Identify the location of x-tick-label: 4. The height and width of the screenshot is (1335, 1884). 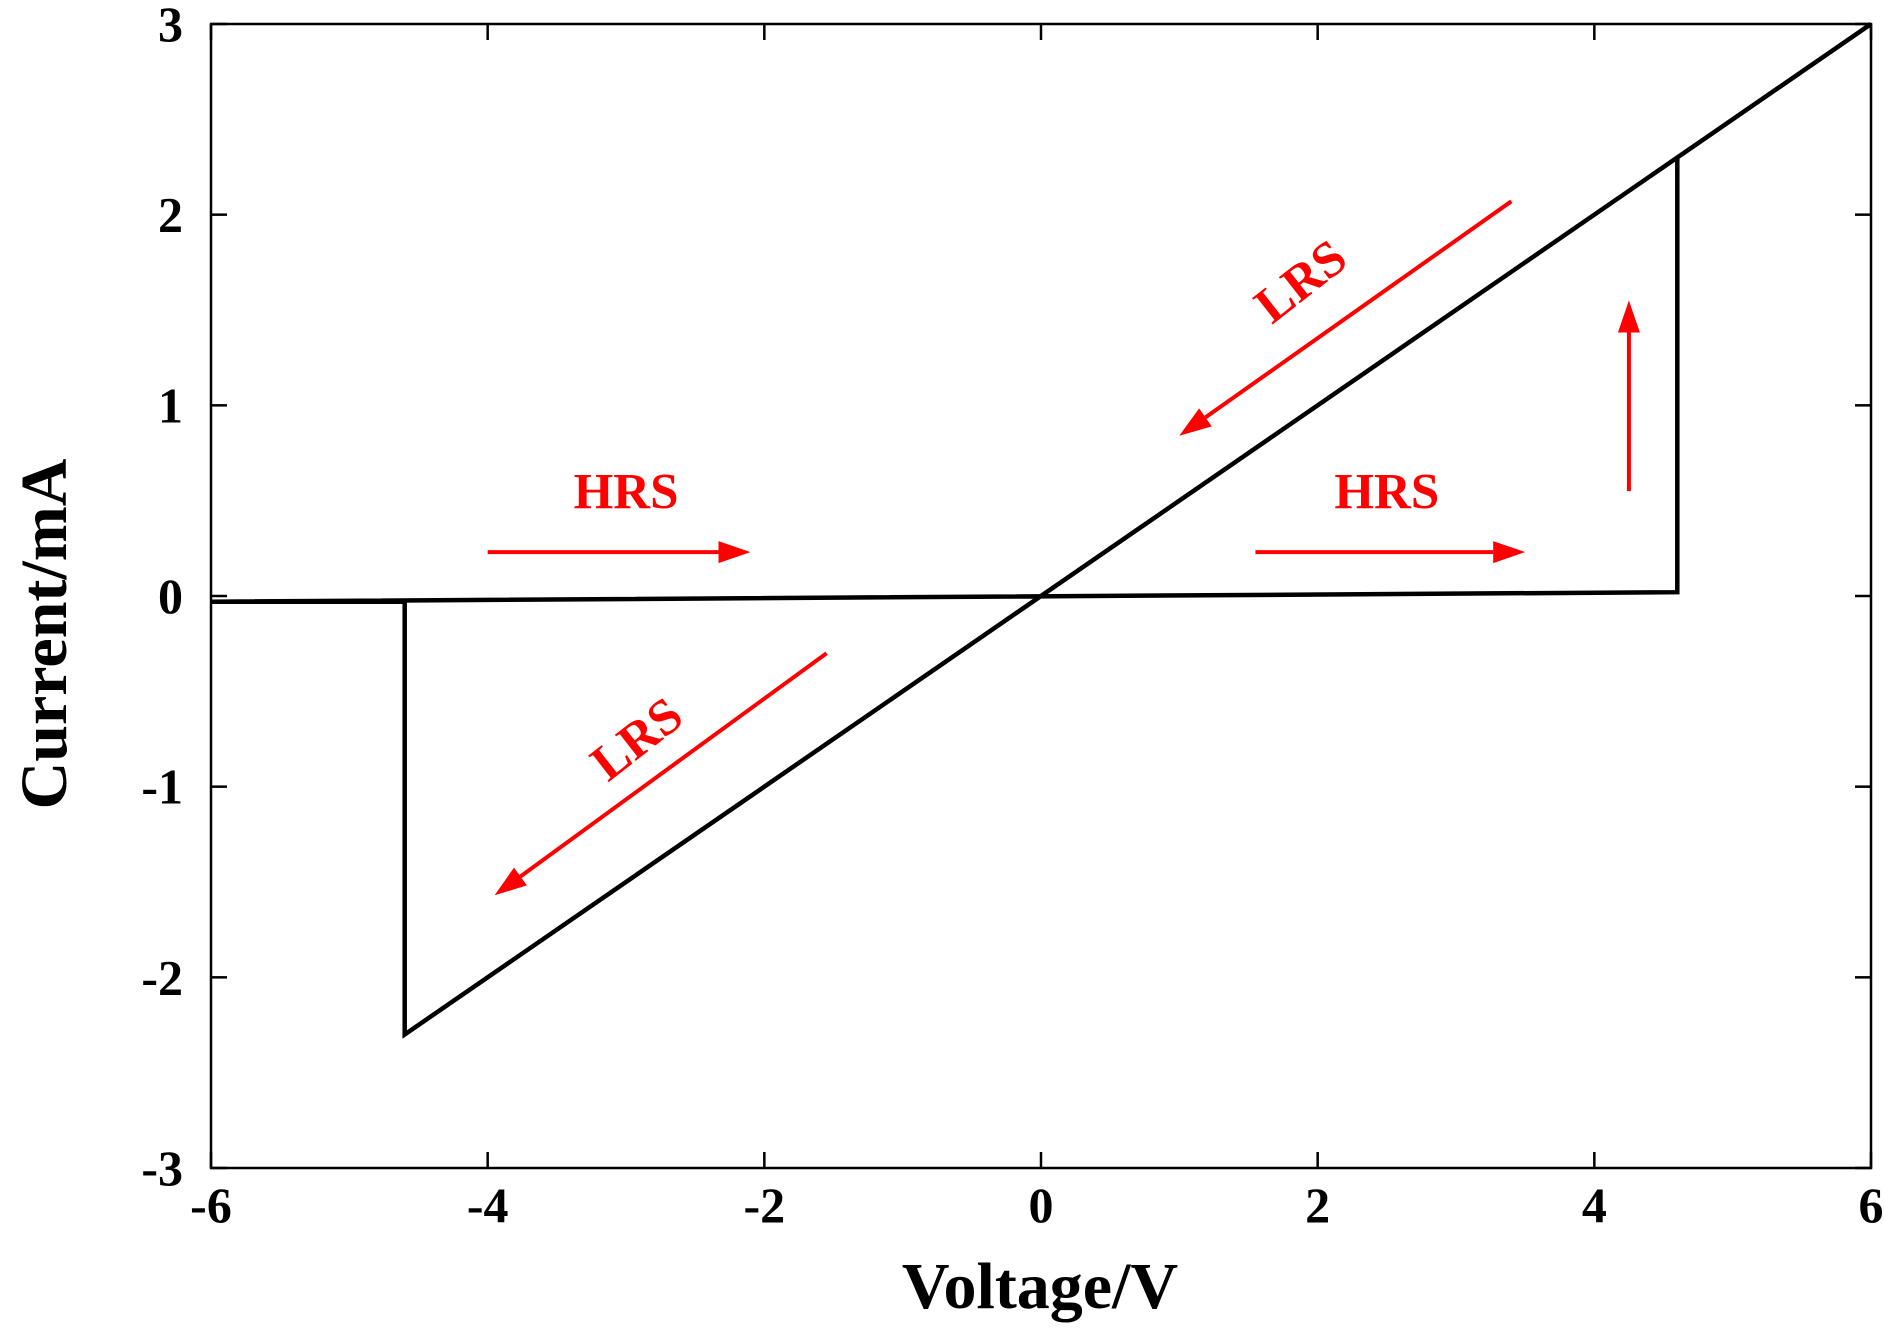
(1594, 1205).